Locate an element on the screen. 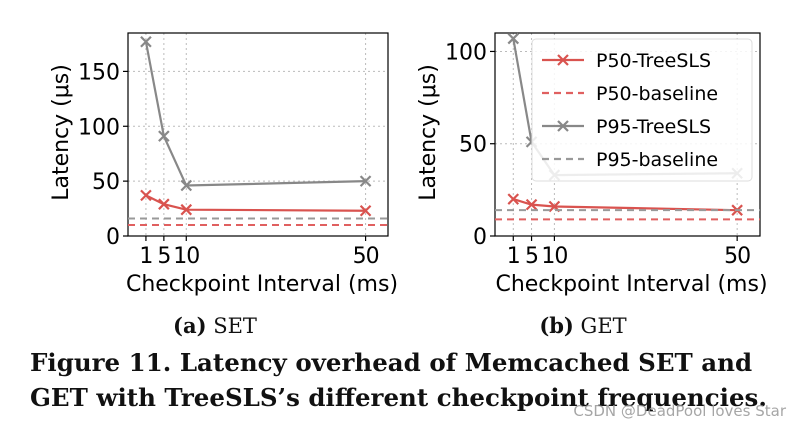  panel-caption: (b) GET is located at coordinates (582, 325).